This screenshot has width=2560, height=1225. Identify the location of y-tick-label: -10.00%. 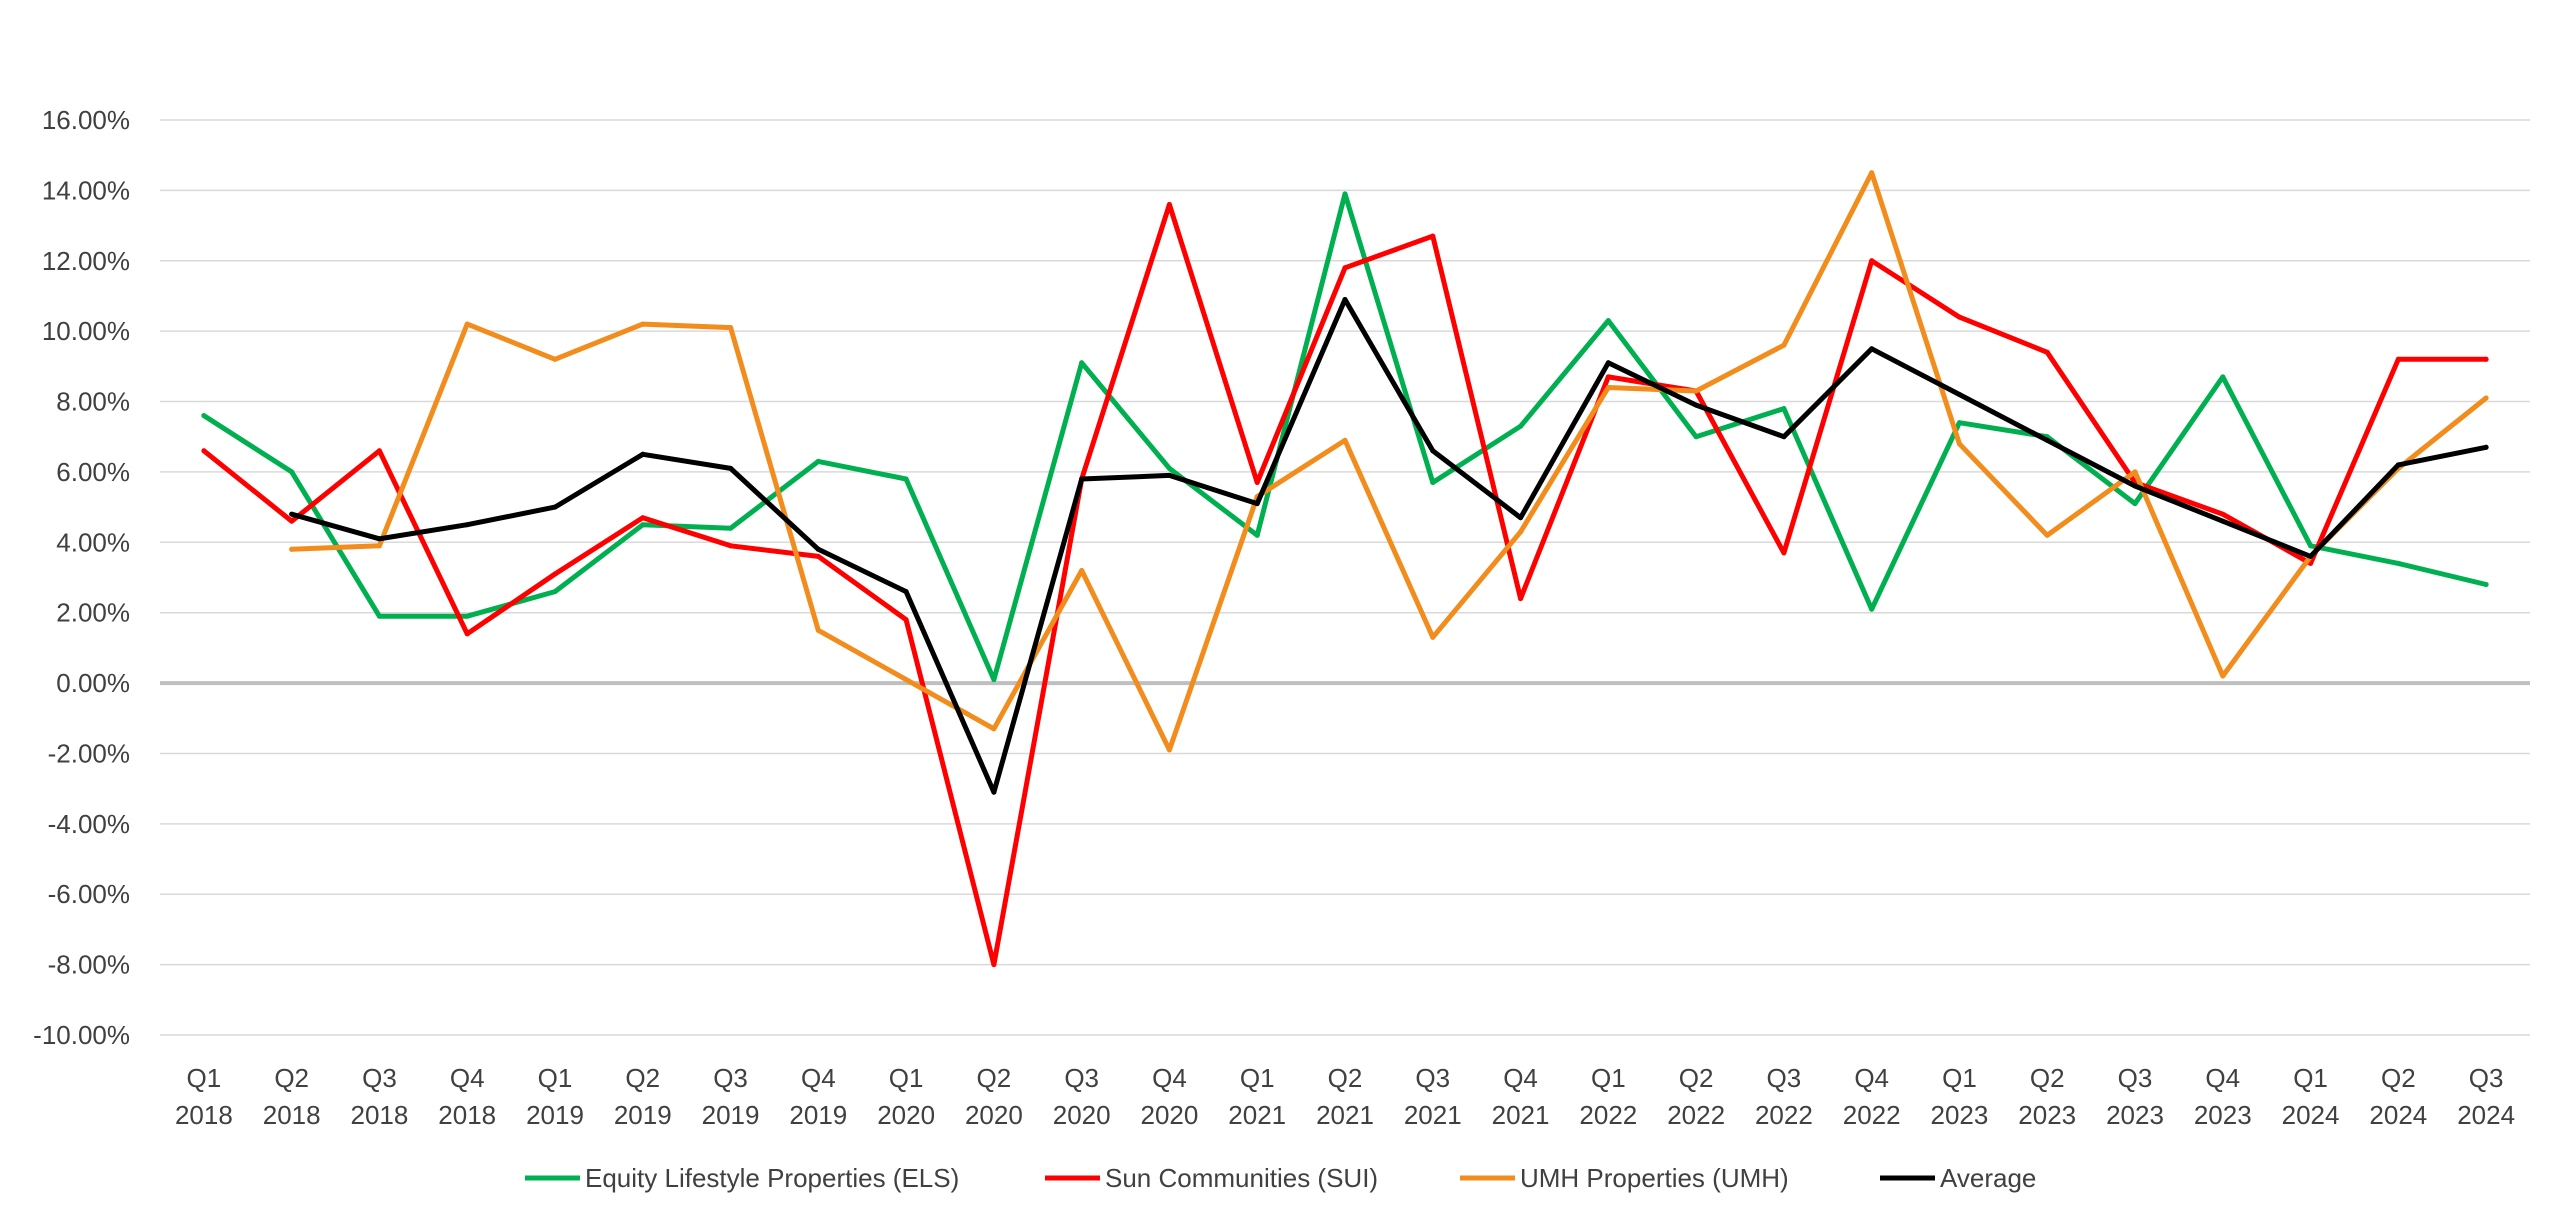
(81, 1035).